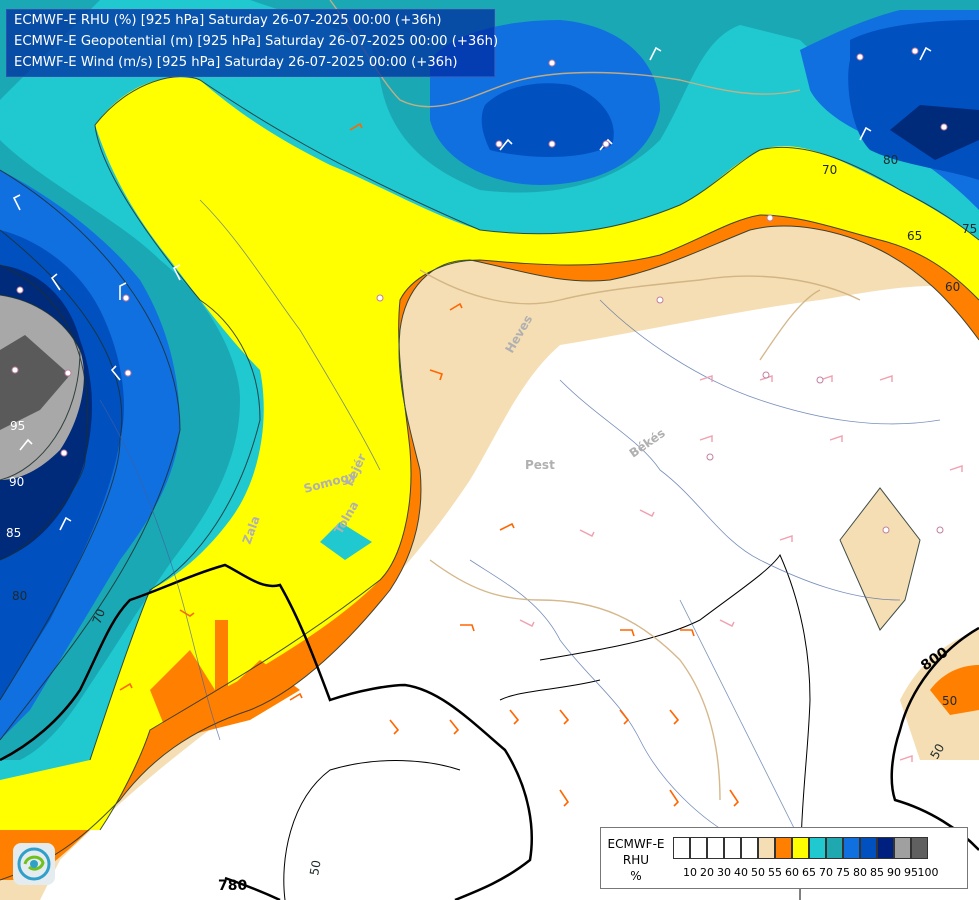  Describe the element at coordinates (232, 886) in the screenshot. I see `geopotential-label-780: 780` at that location.